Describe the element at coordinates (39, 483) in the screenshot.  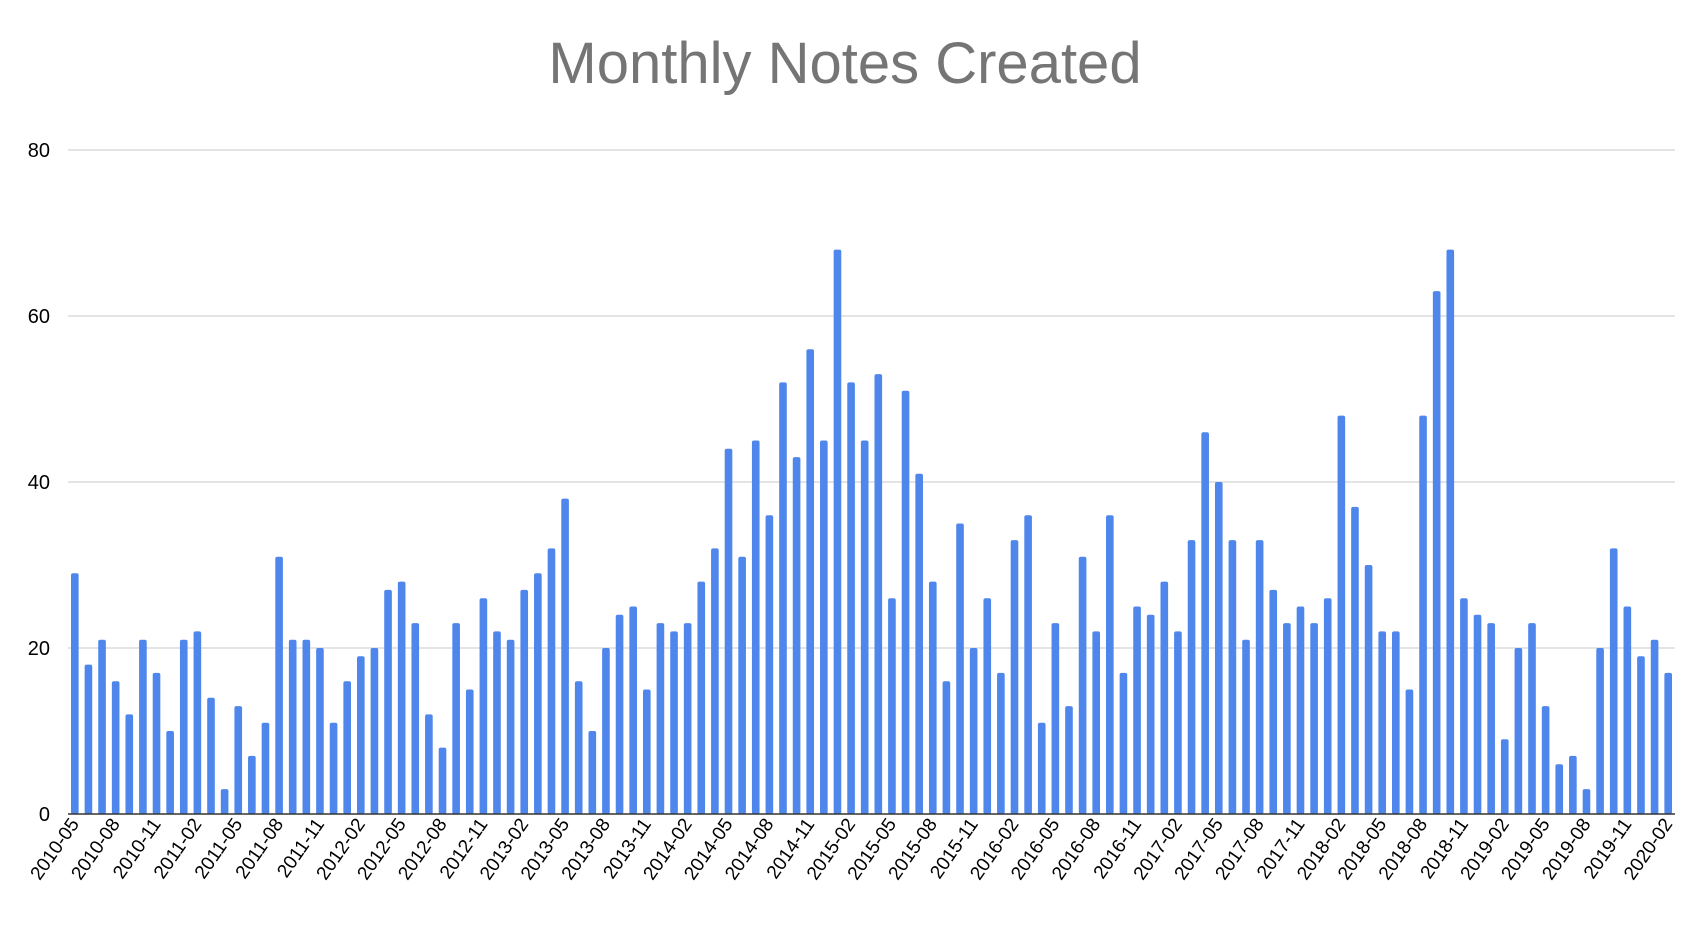
I see `y-tick-label: 40` at that location.